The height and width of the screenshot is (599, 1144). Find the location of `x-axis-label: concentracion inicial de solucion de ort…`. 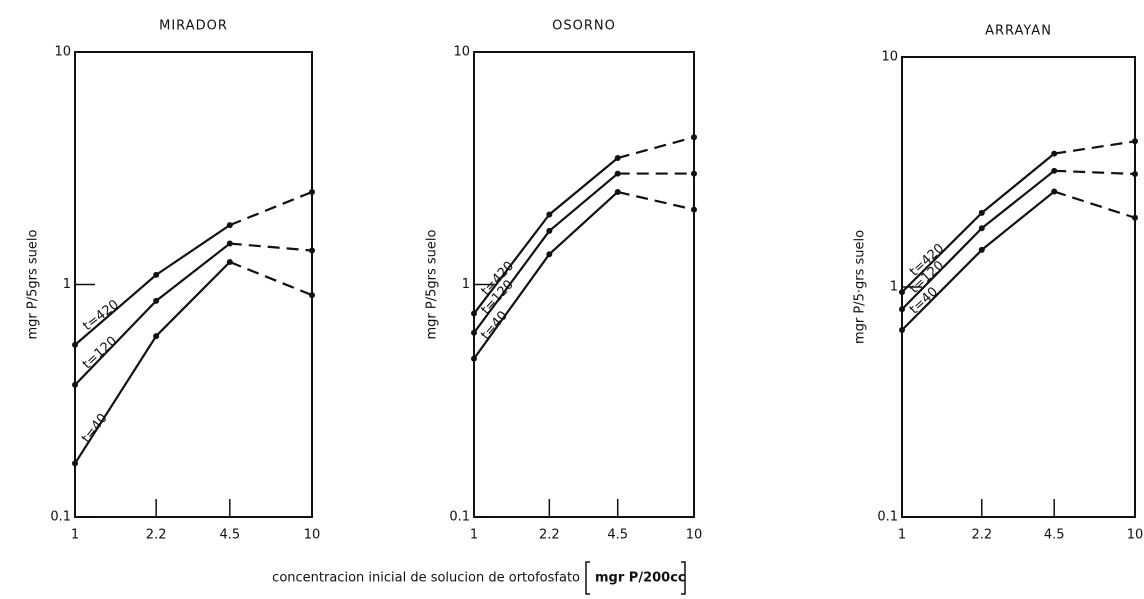

x-axis-label: concentracion inicial de solucion de ort… is located at coordinates (426, 578).